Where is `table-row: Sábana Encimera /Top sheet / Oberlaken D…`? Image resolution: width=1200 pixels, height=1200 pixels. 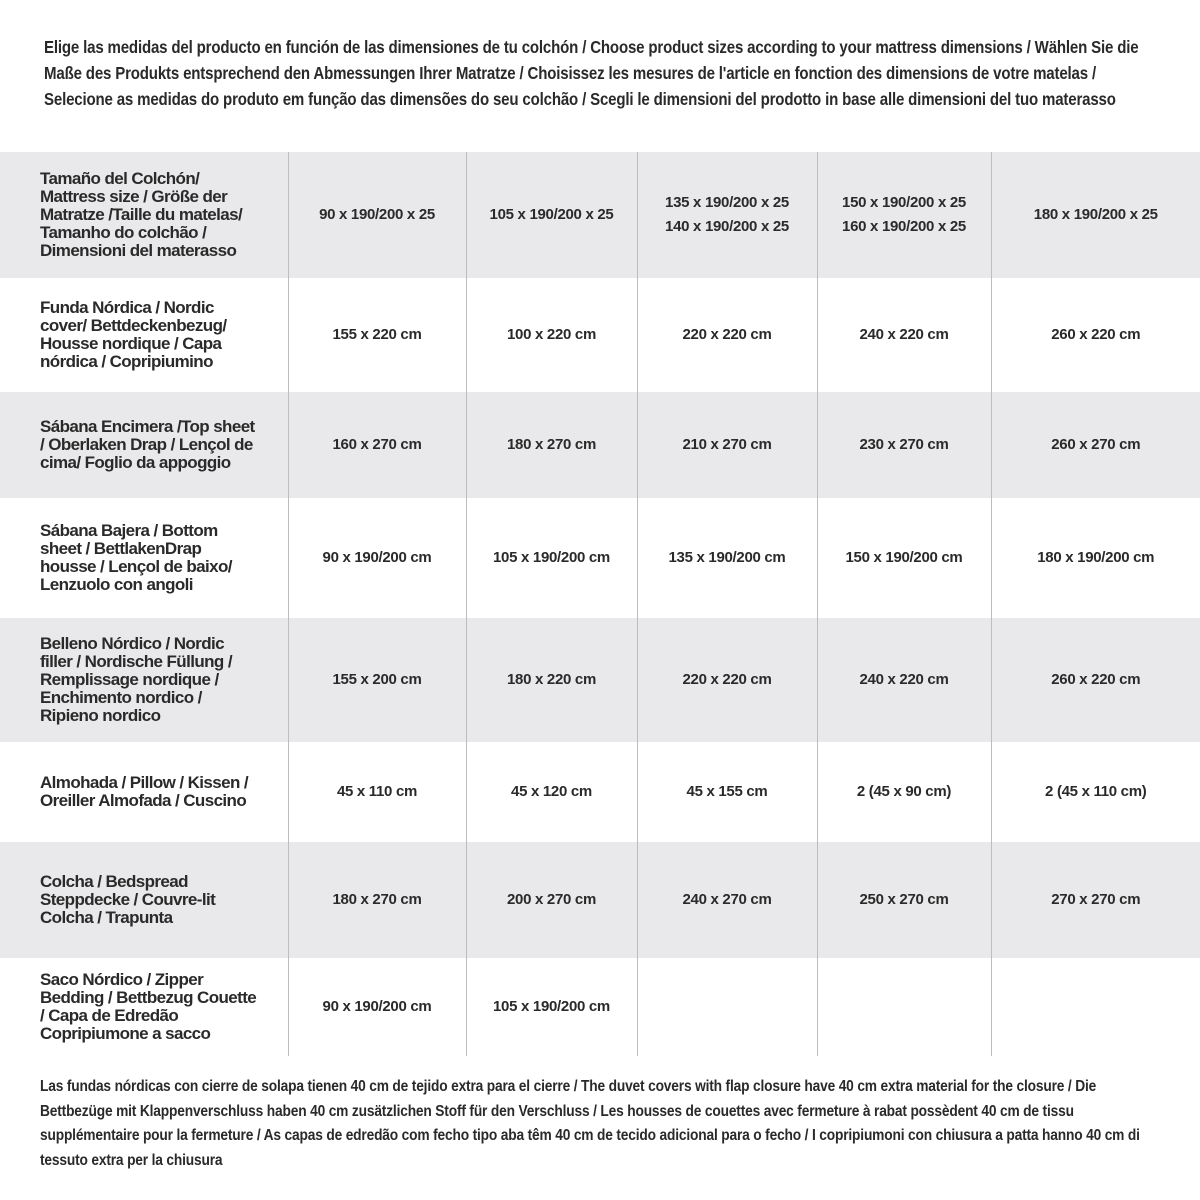 table-row: Sábana Encimera /Top sheet / Oberlaken D… is located at coordinates (600, 445).